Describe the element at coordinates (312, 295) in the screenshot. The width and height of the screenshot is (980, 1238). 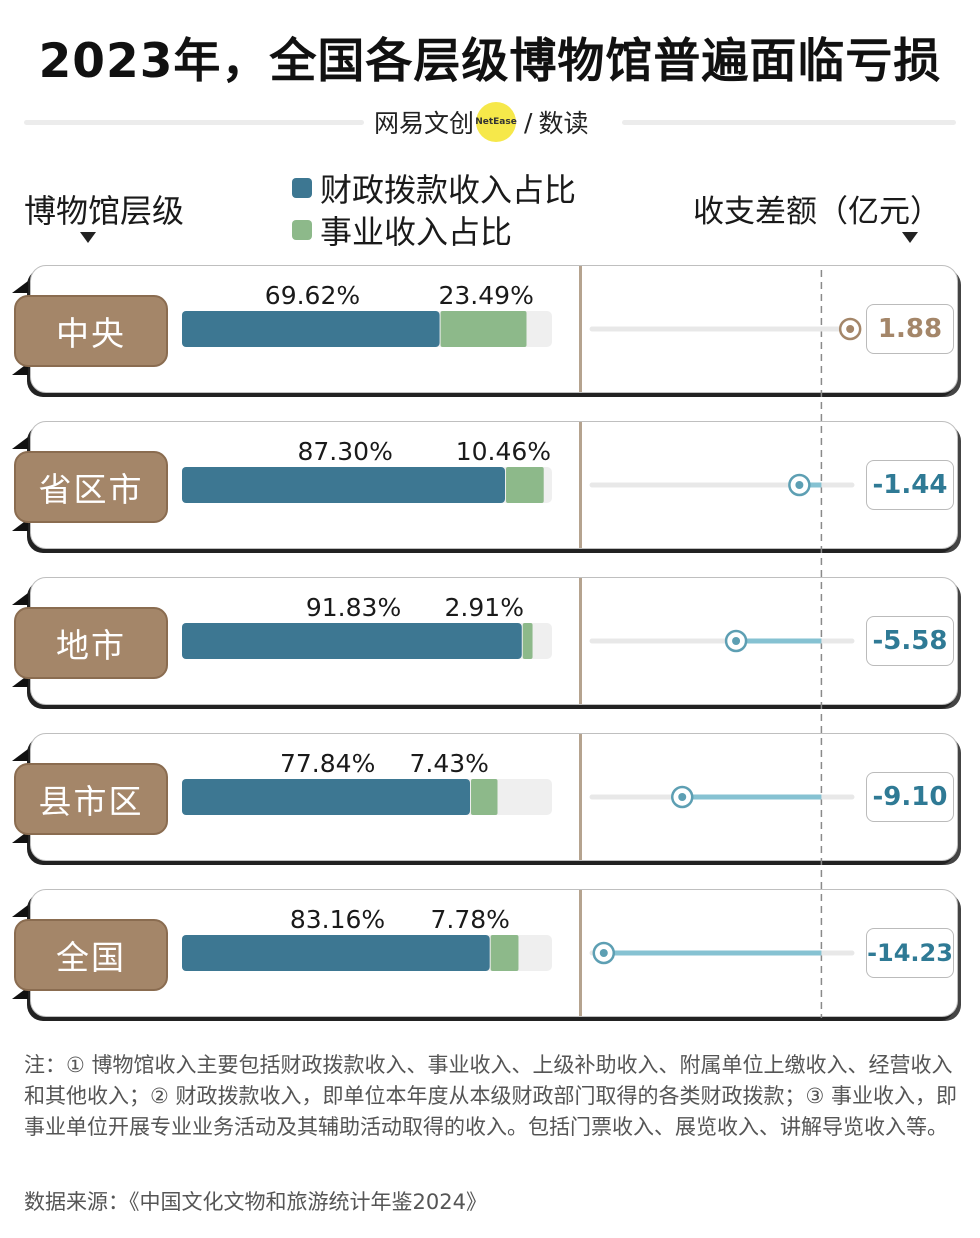
I see `fiscal-pct-label: 69.62%` at that location.